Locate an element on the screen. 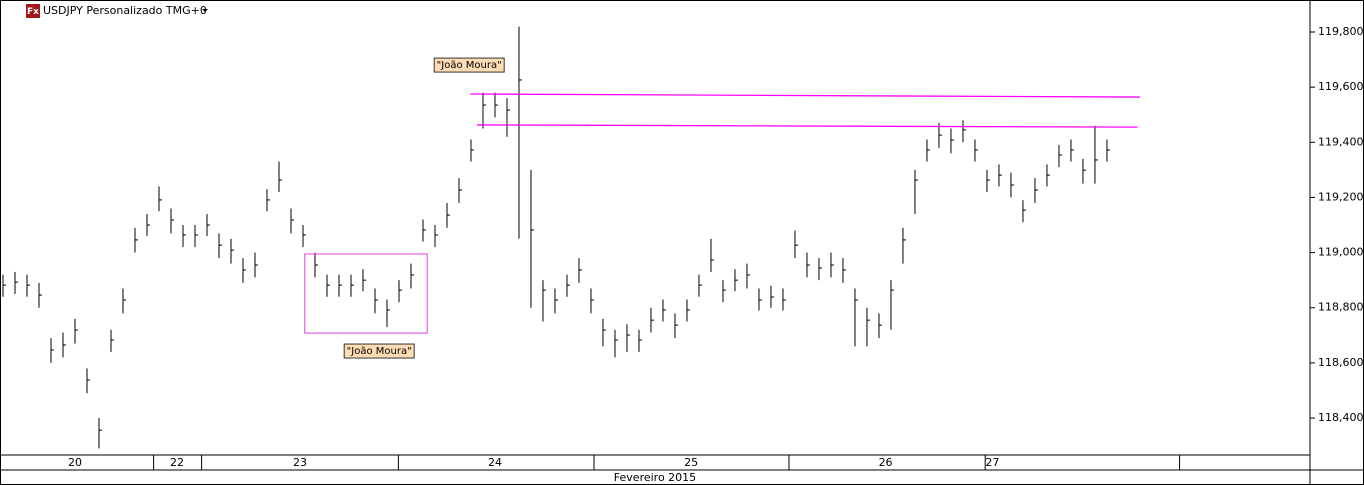 This screenshot has height=485, width=1364. y-tick-label: 118,800 is located at coordinates (1341, 307).